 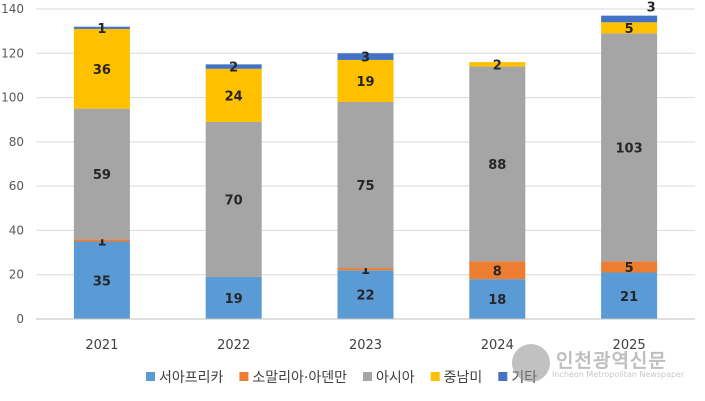 I want to click on data-label-2025-2: 103, so click(x=629, y=148).